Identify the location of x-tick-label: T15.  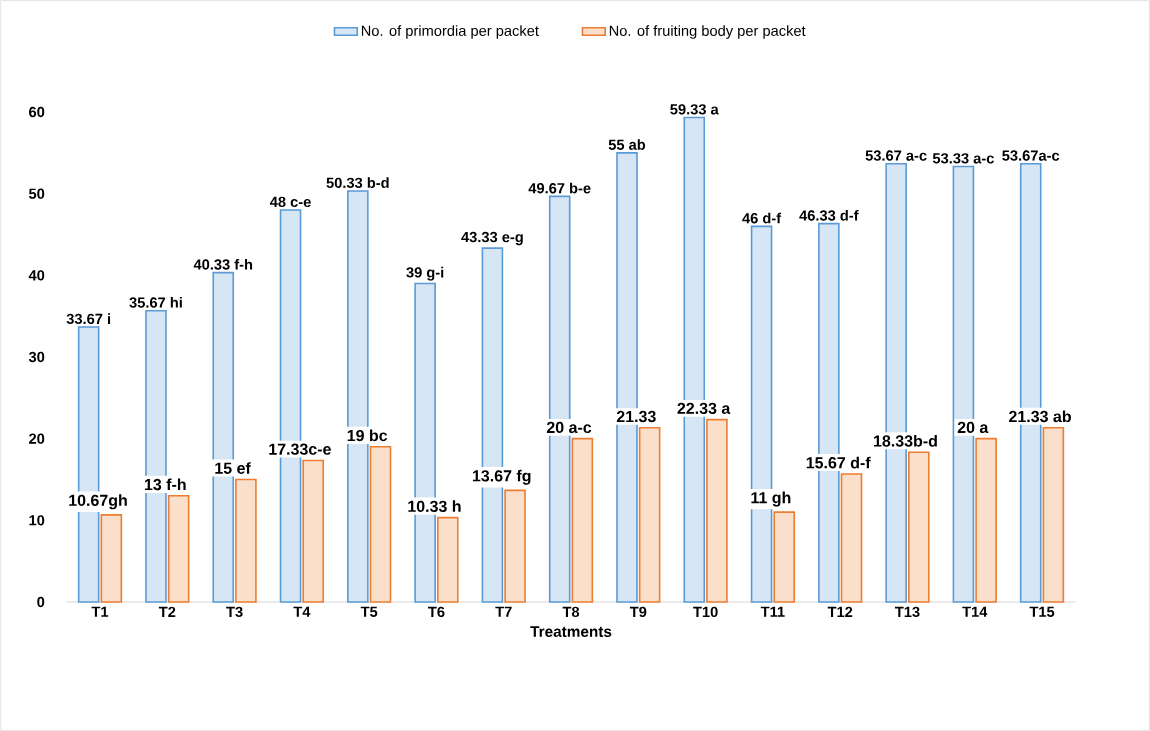
(1042, 611).